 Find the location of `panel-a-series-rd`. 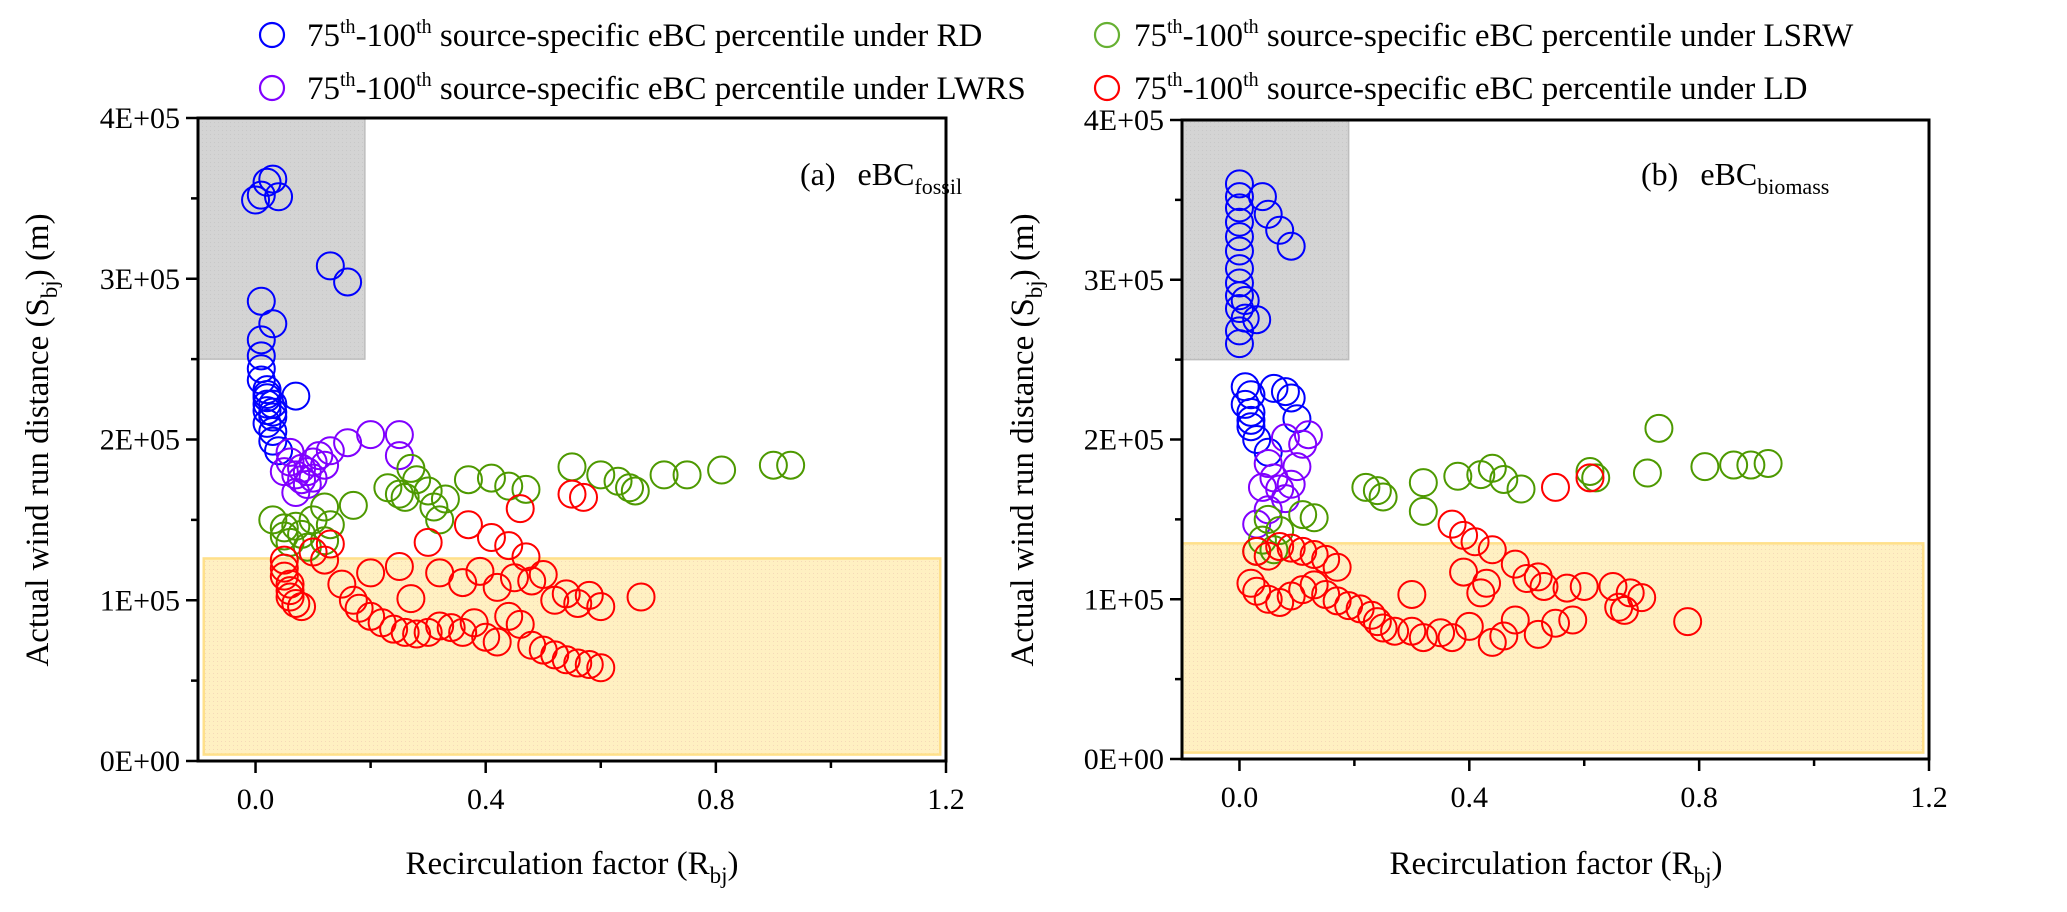

panel-a-series-rd is located at coordinates (302, 315).